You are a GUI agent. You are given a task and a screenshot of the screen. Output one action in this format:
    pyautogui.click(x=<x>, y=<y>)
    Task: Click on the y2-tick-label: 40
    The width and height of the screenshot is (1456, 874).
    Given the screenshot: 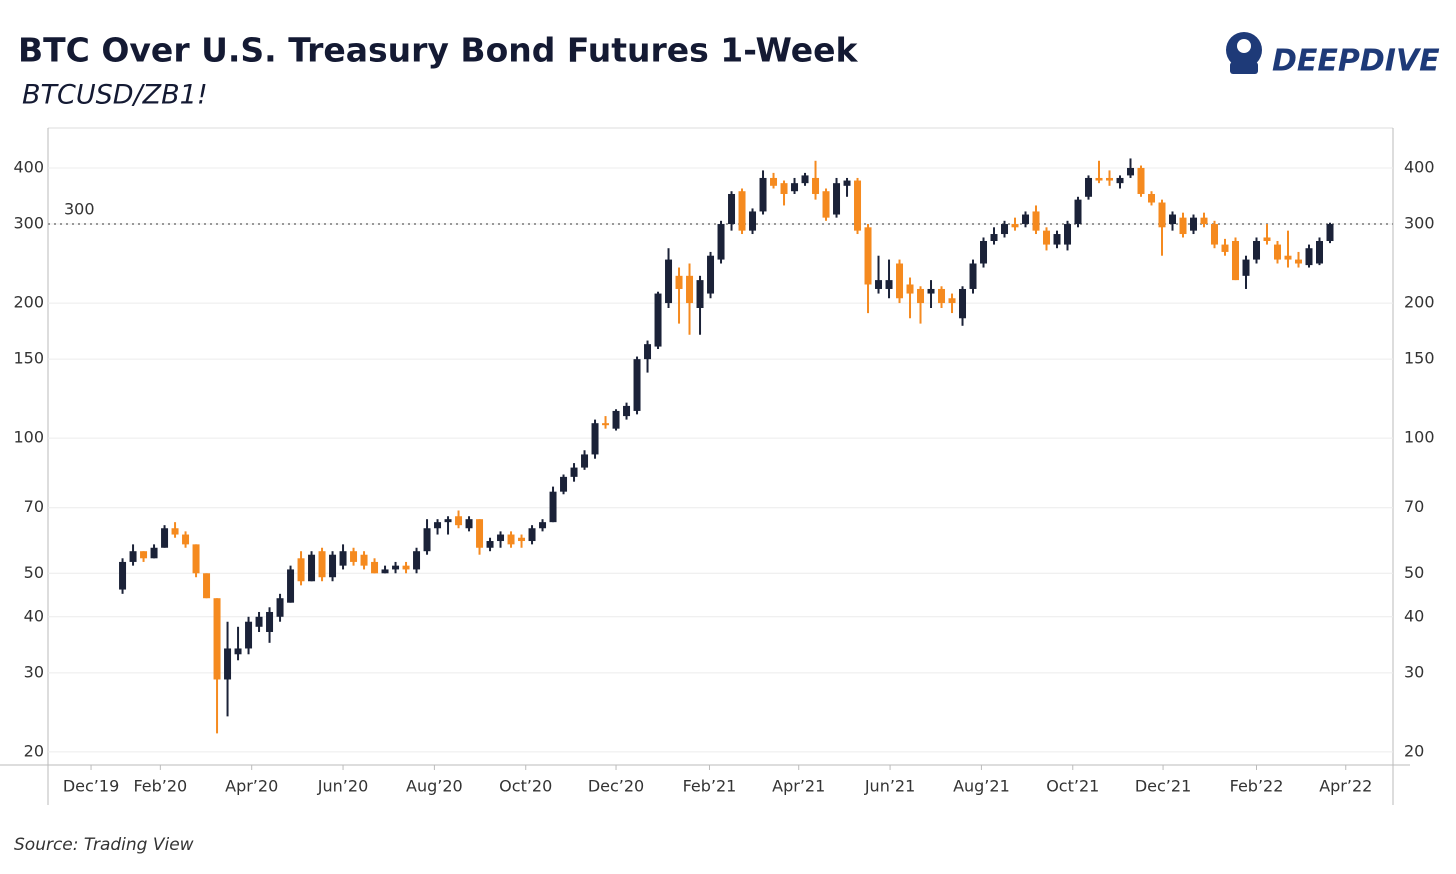 What is the action you would take?
    pyautogui.click(x=1414, y=615)
    